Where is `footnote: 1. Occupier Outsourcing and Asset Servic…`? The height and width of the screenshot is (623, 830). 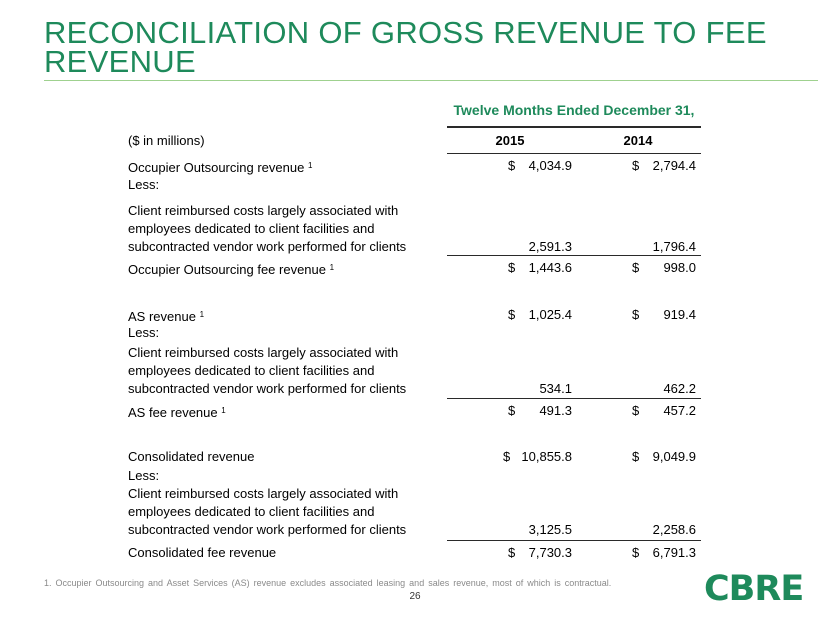
footnote: 1. Occupier Outsourcing and Asset Servic… is located at coordinates (328, 583).